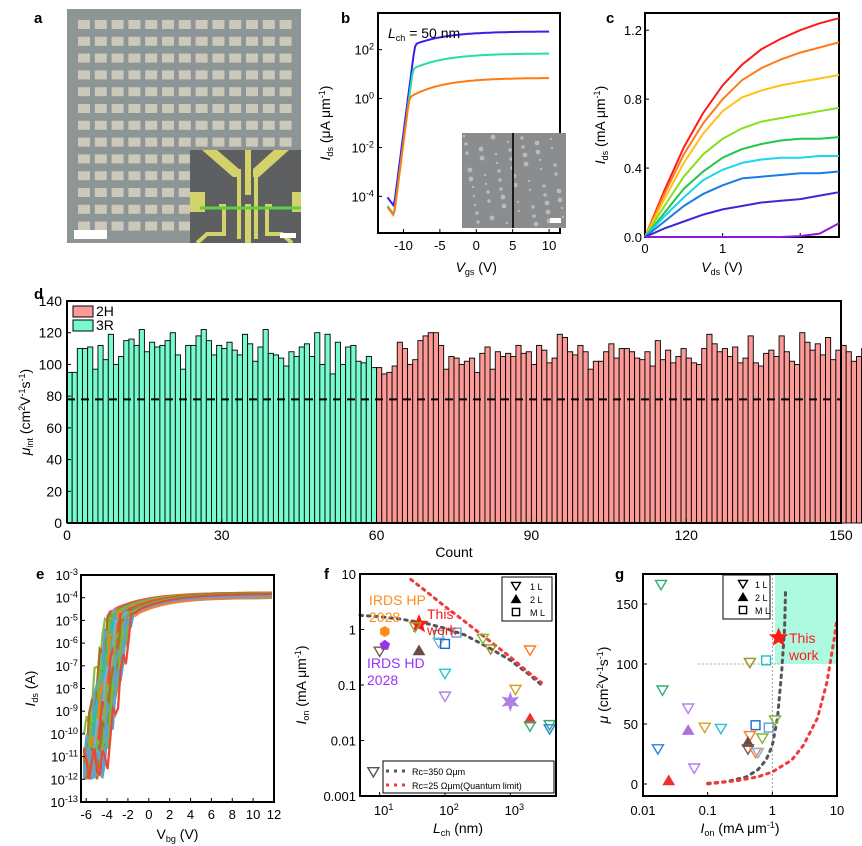 The image size is (862, 846). What do you see at coordinates (633, 237) in the screenshot?
I see `y-tick-label: 0.0` at bounding box center [633, 237].